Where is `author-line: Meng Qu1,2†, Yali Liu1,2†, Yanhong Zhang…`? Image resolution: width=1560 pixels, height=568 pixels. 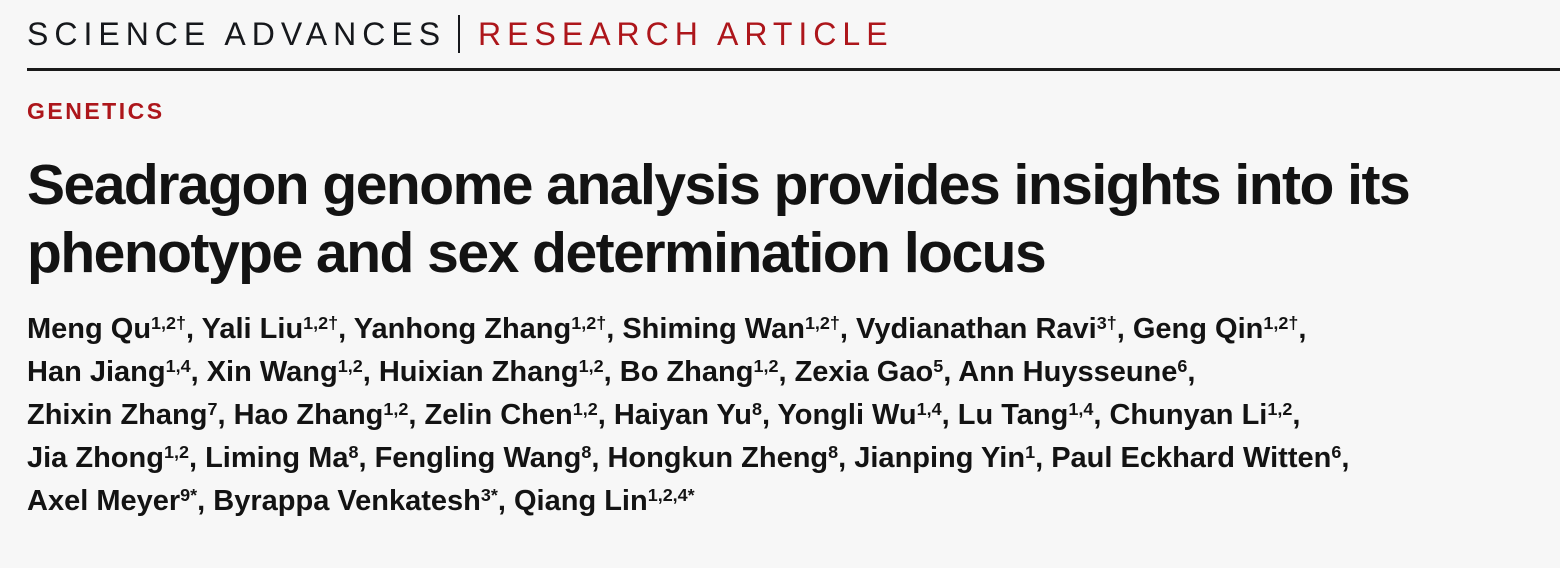 author-line: Meng Qu1,2†, Yali Liu1,2†, Yanhong Zhang… is located at coordinates (780, 330).